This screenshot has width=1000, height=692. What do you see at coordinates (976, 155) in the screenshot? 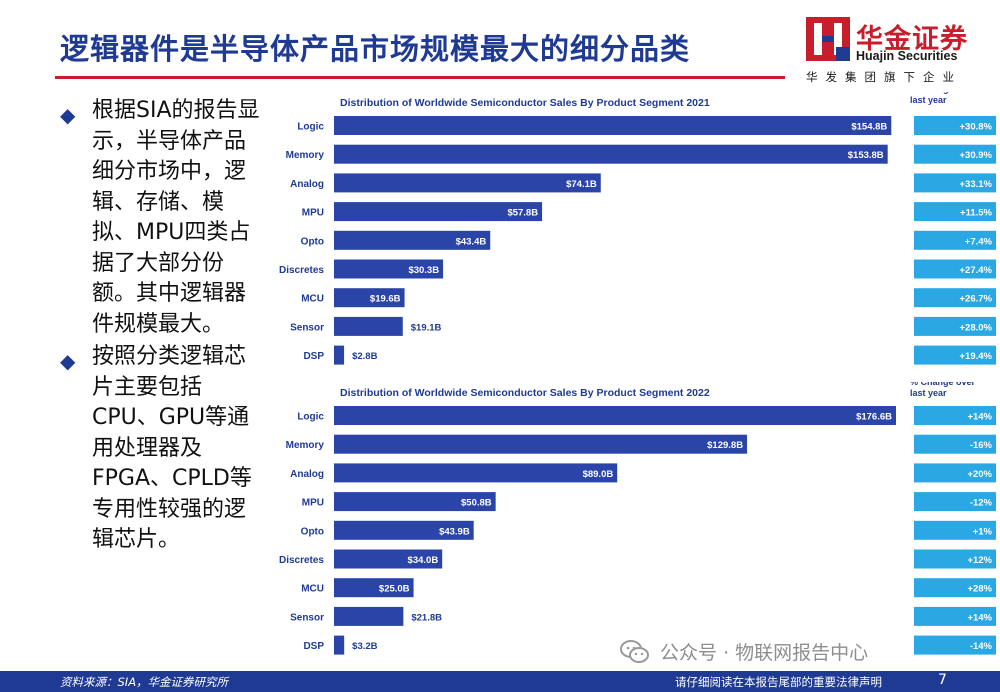
I see `change-label: +30.9%` at bounding box center [976, 155].